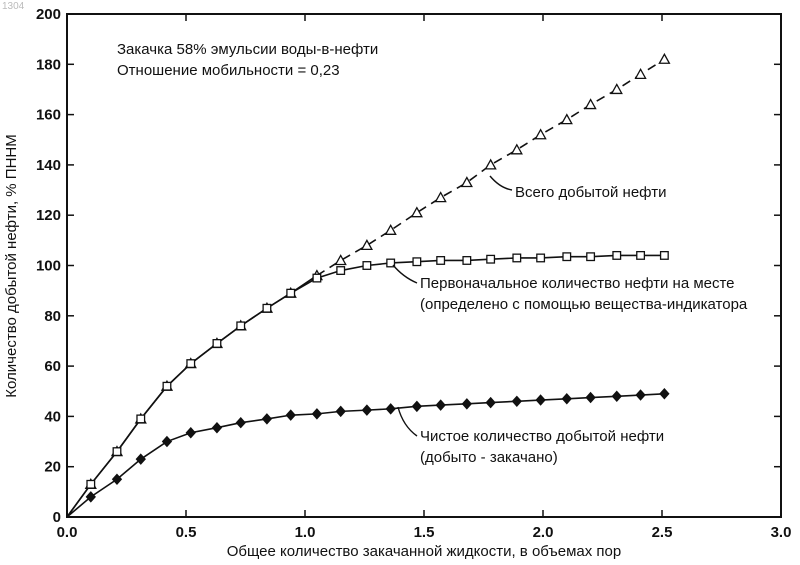 This screenshot has height=565, width=800. What do you see at coordinates (781, 532) in the screenshot?
I see `x-tick-label: 3.0` at bounding box center [781, 532].